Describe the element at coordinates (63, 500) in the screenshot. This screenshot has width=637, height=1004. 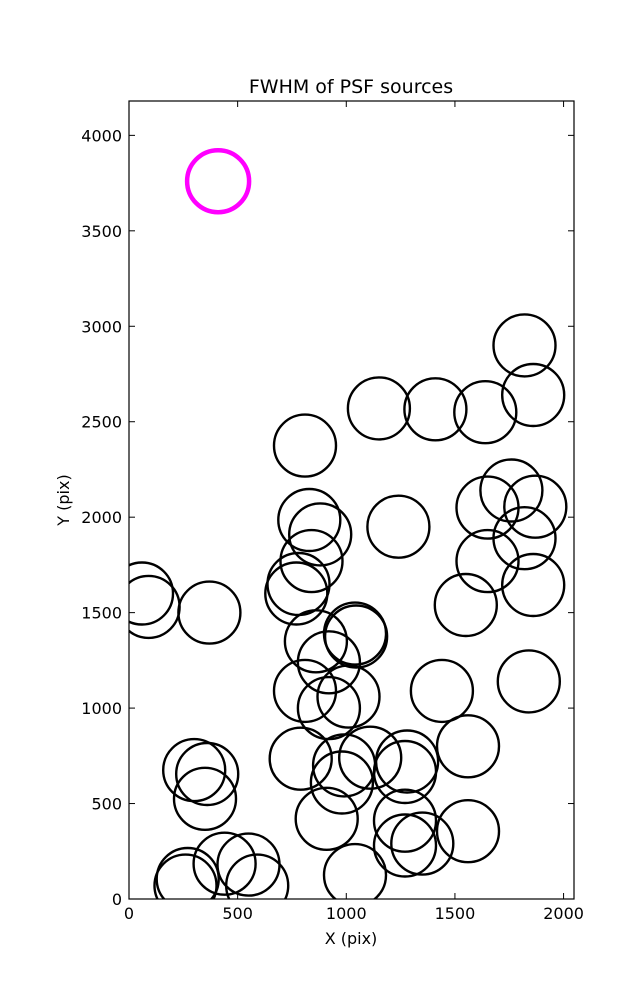
I see `y-axis-label: Y (pix)` at that location.